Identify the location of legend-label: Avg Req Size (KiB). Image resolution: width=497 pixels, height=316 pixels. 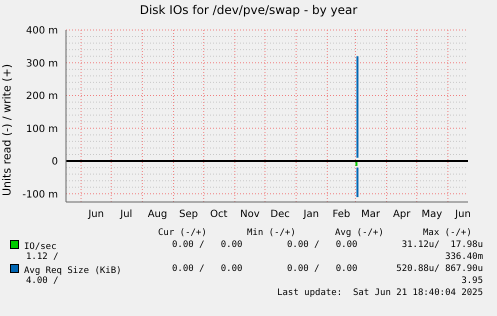
(72, 270).